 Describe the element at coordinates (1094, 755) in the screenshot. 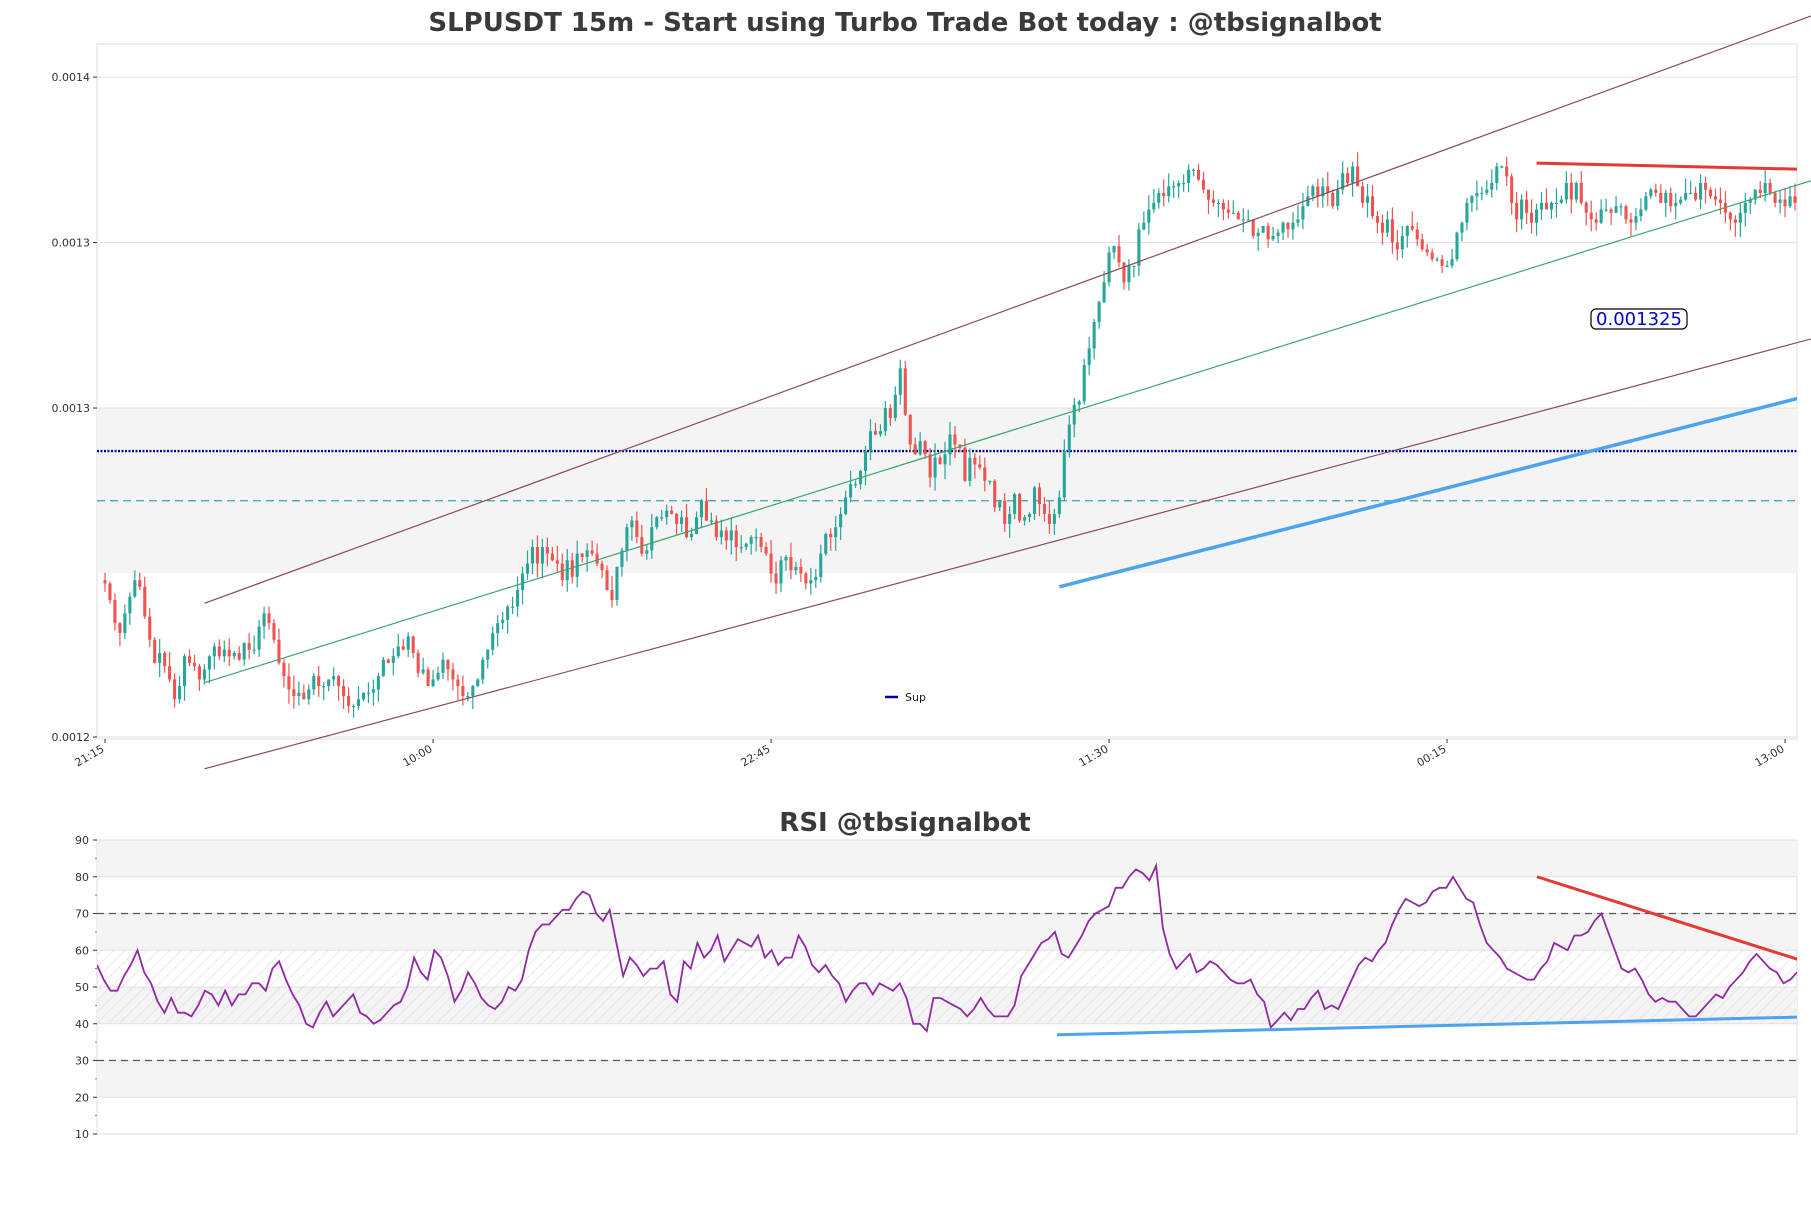

I see `price-x-tick-label-3: 11:30` at that location.